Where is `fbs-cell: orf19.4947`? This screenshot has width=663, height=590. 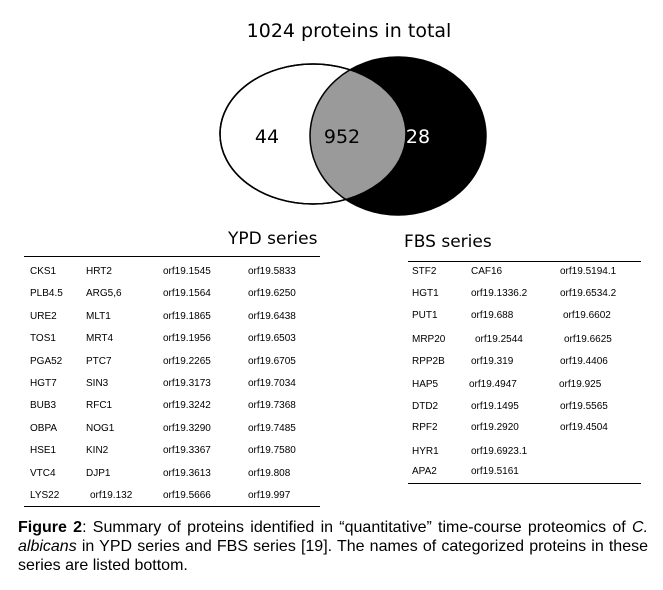 fbs-cell: orf19.4947 is located at coordinates (493, 384).